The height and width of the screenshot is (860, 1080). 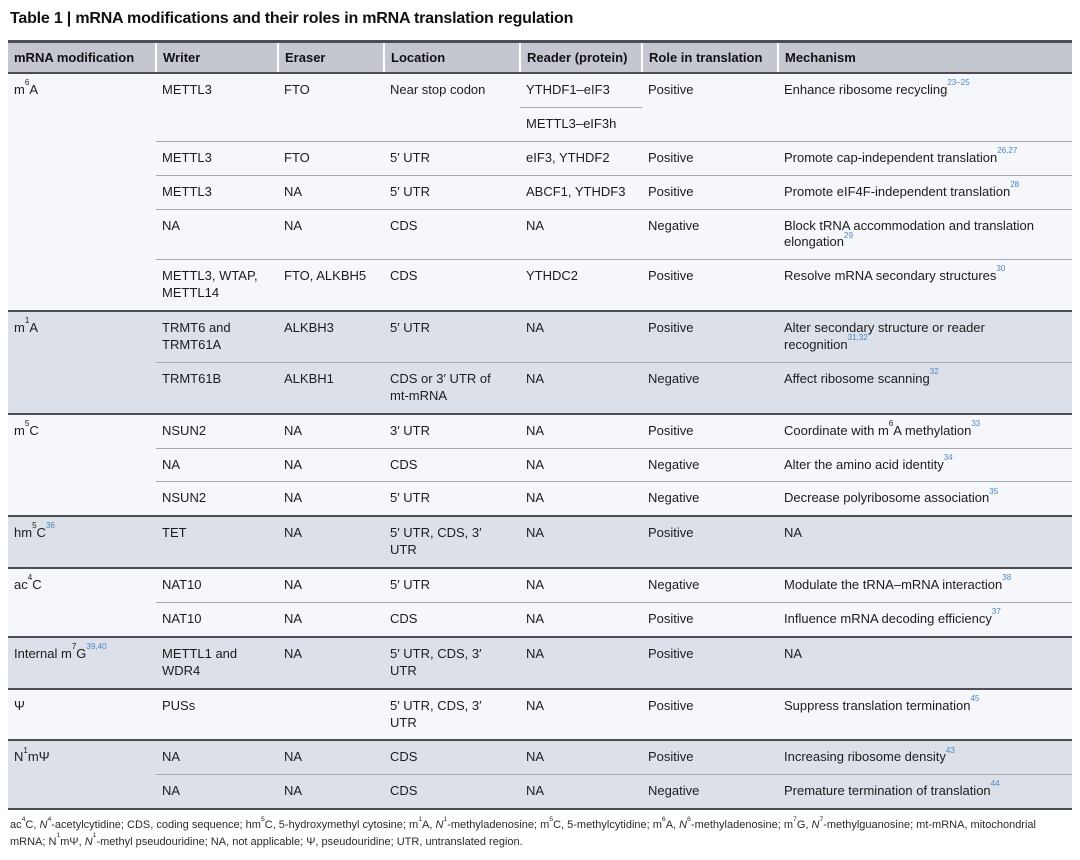 I want to click on cell-mechanism: Promote eIF4F-independent translation28, so click(x=925, y=192).